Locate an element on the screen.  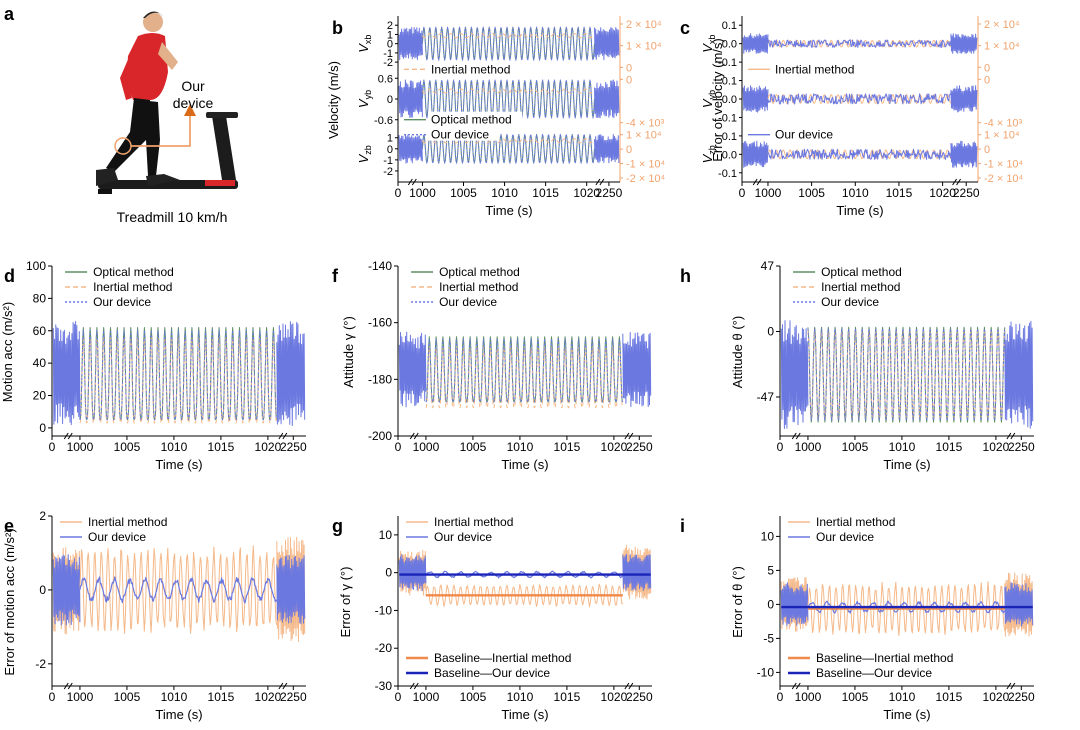
y-axis-label: Velocity (m/s) is located at coordinates (333, 100).